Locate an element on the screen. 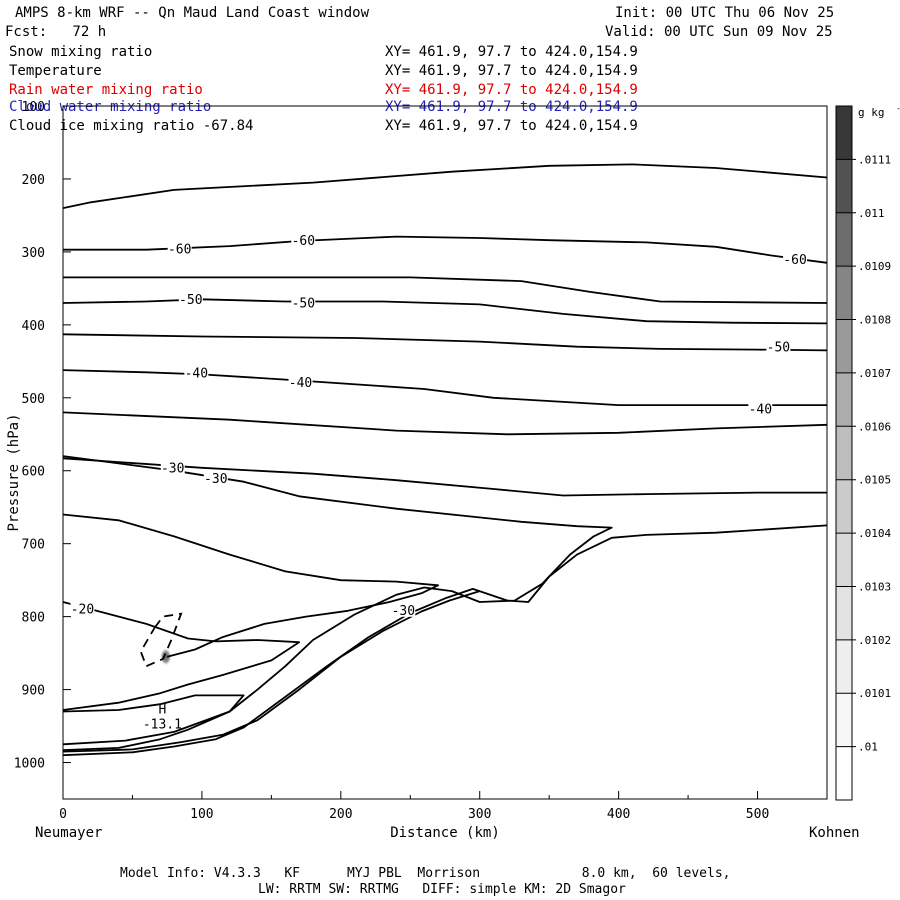 The width and height of the screenshot is (900, 900). field-cloud-ice-name: Cloud ice mixing ratio -67.84 is located at coordinates (131, 126).